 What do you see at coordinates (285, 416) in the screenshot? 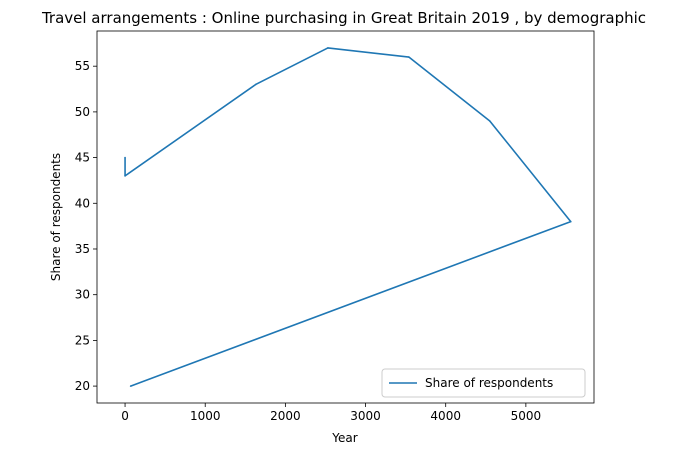
I see `x-tick-label: 2000` at bounding box center [285, 416].